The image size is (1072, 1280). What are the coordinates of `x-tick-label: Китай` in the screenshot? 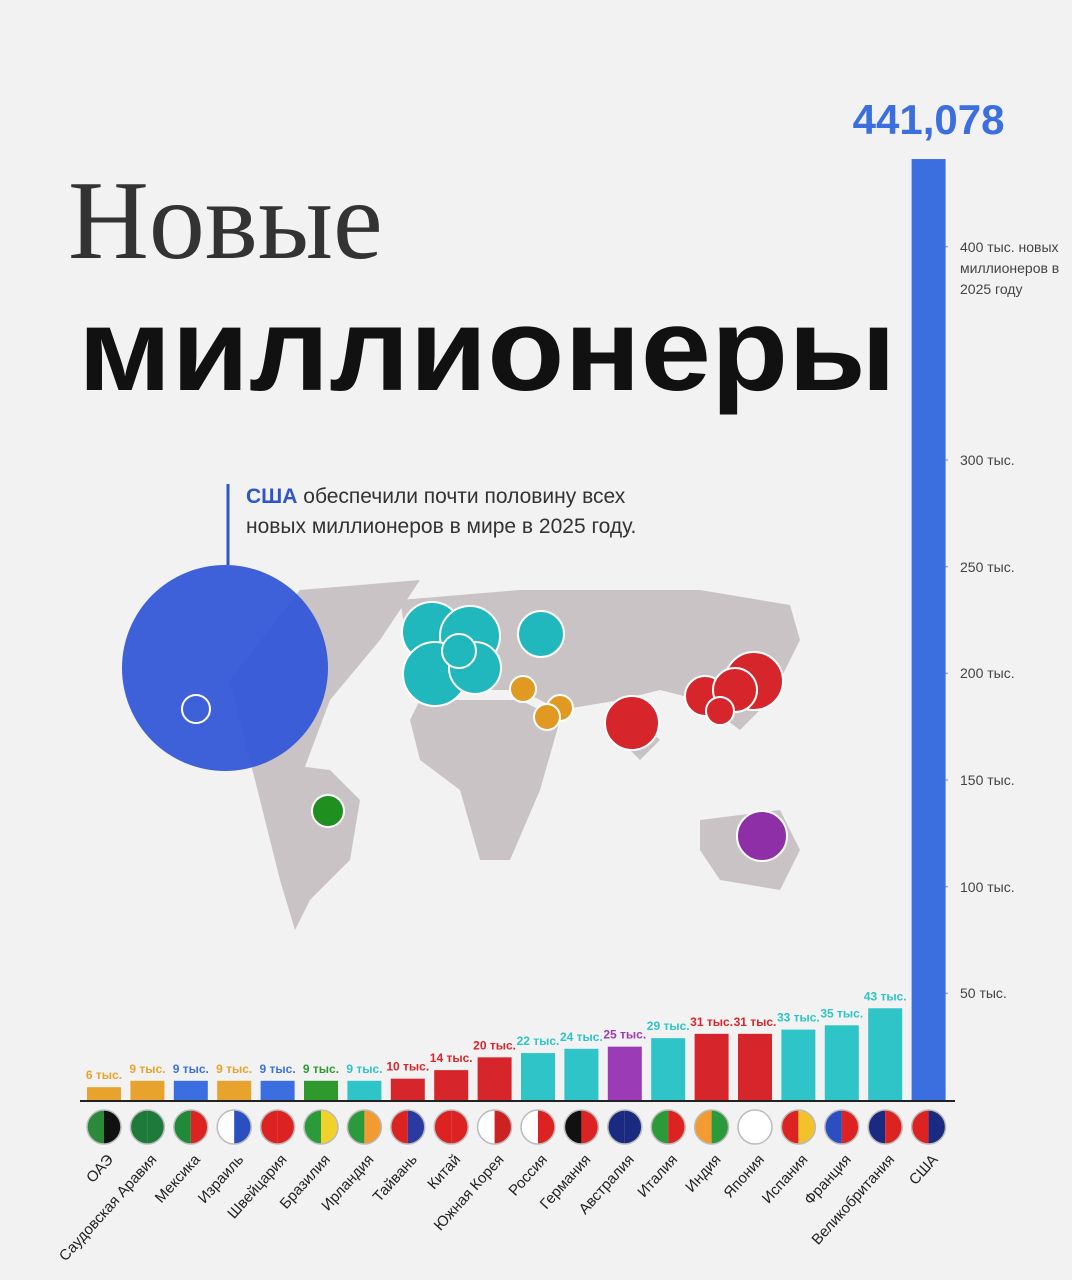 It's located at (444, 1172).